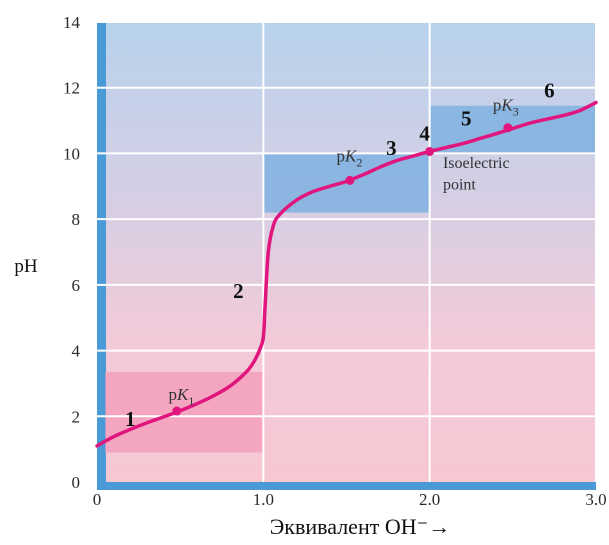  What do you see at coordinates (182, 396) in the screenshot?
I see `pk1-label: pK1` at bounding box center [182, 396].